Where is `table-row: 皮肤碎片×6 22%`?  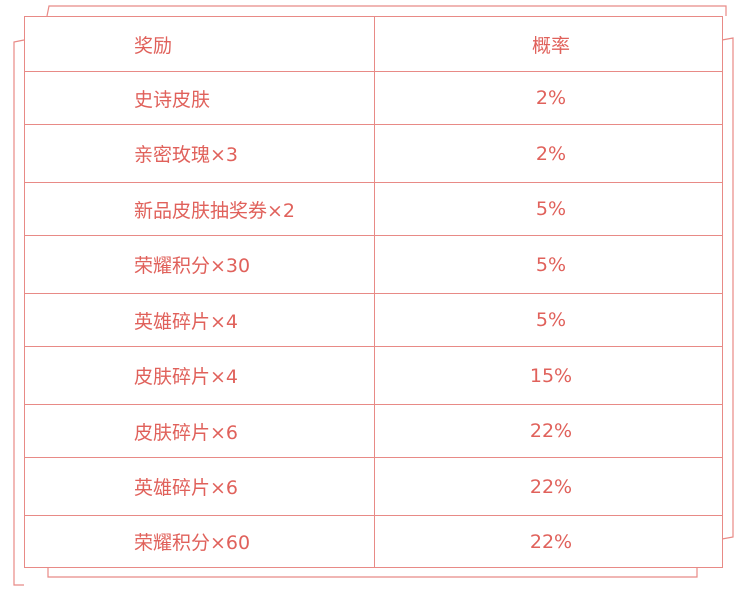
table-row: 皮肤碎片×6 22% is located at coordinates (373, 431).